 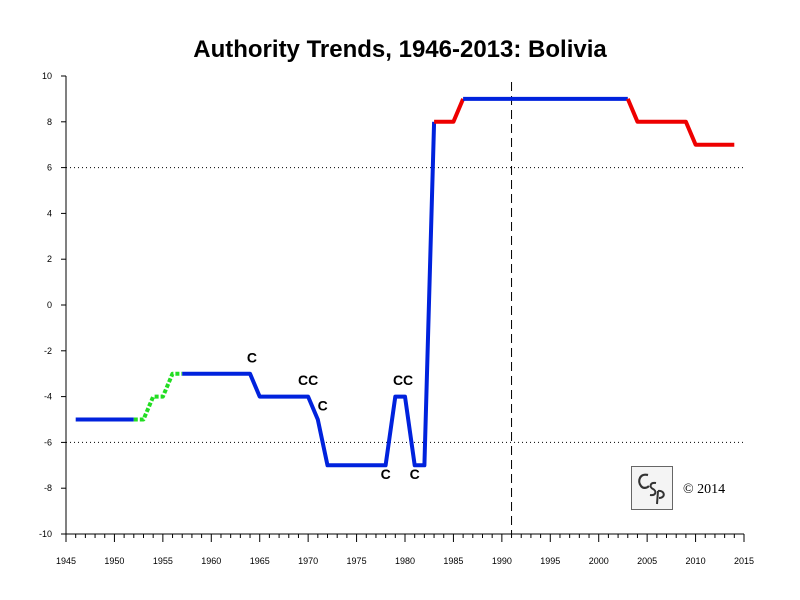 What do you see at coordinates (49, 305) in the screenshot?
I see `y-tick-label: 0` at bounding box center [49, 305].